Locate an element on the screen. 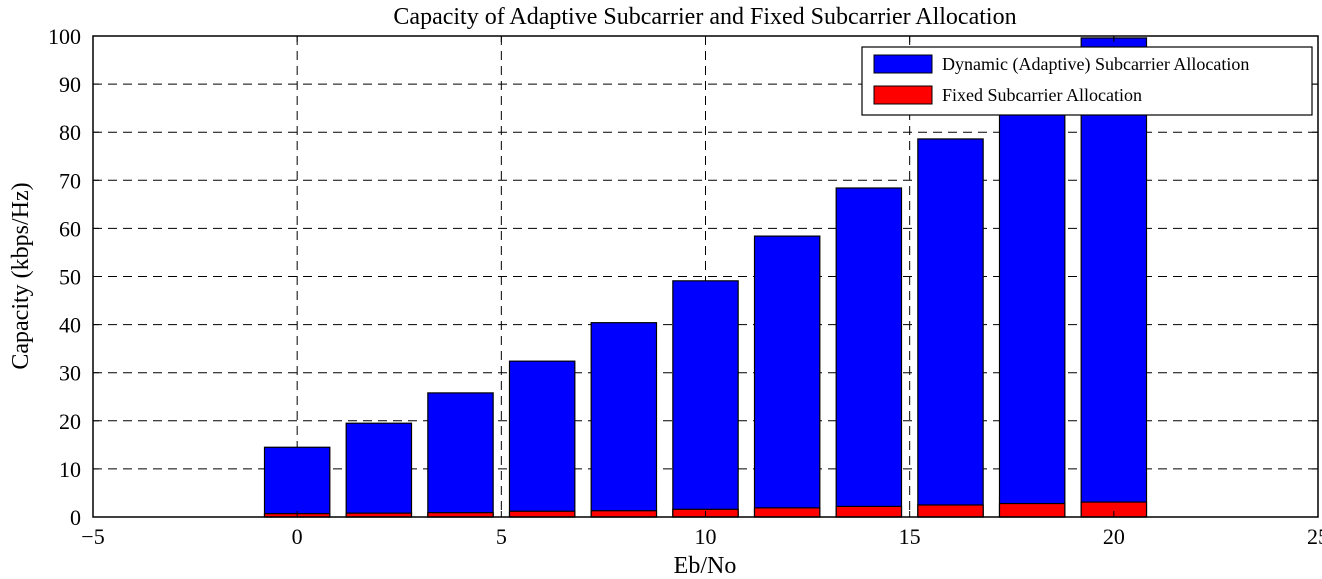 The height and width of the screenshot is (579, 1322). y-tick-label: 30 is located at coordinates (70, 373).